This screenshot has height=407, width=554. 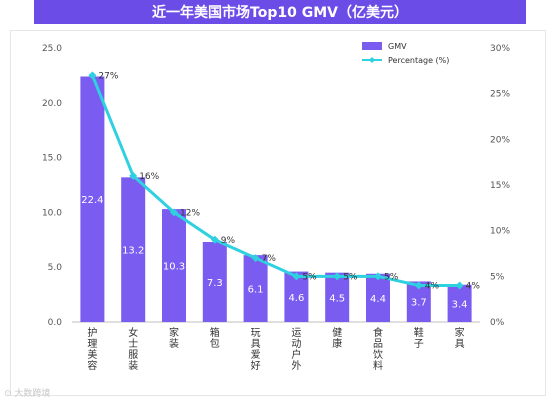 I want to click on x-tick-label: 护理美容, so click(x=92, y=349).